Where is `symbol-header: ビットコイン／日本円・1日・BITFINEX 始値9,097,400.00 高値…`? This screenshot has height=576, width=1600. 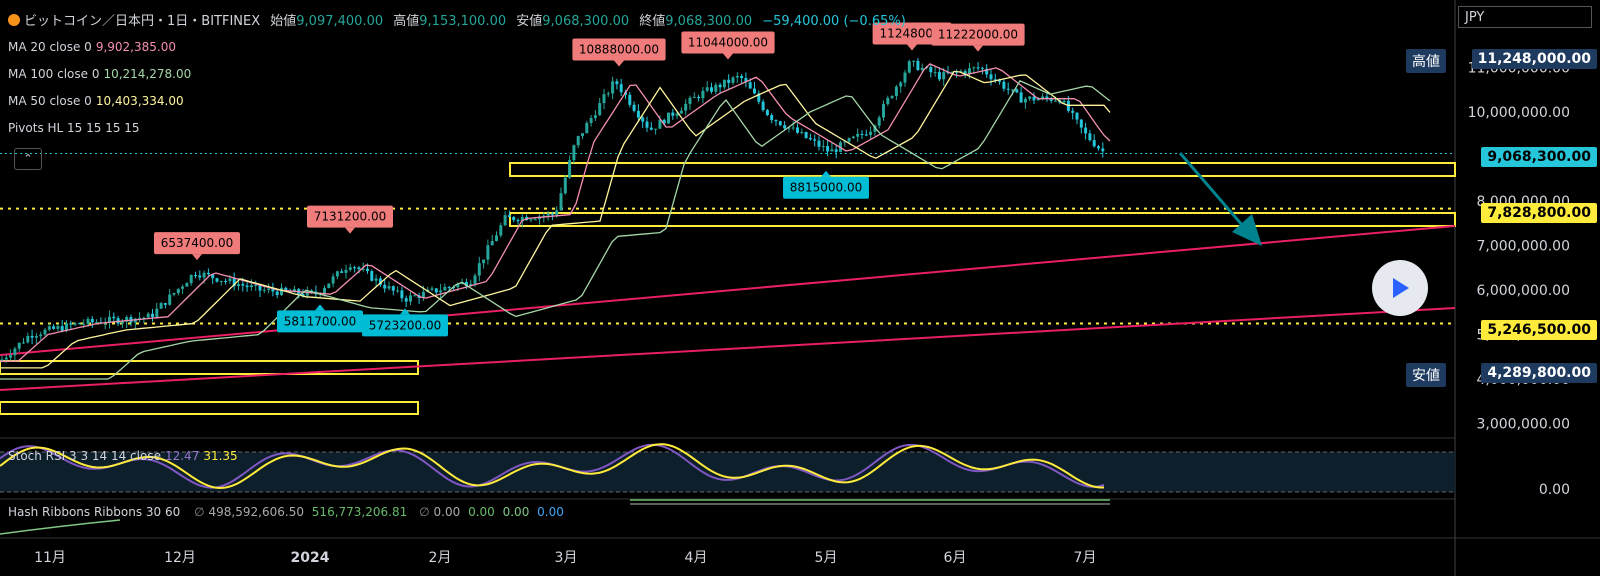 symbol-header: ビットコイン／日本円・1日・BITFINEX 始値9,097,400.00 高値… is located at coordinates (457, 19).